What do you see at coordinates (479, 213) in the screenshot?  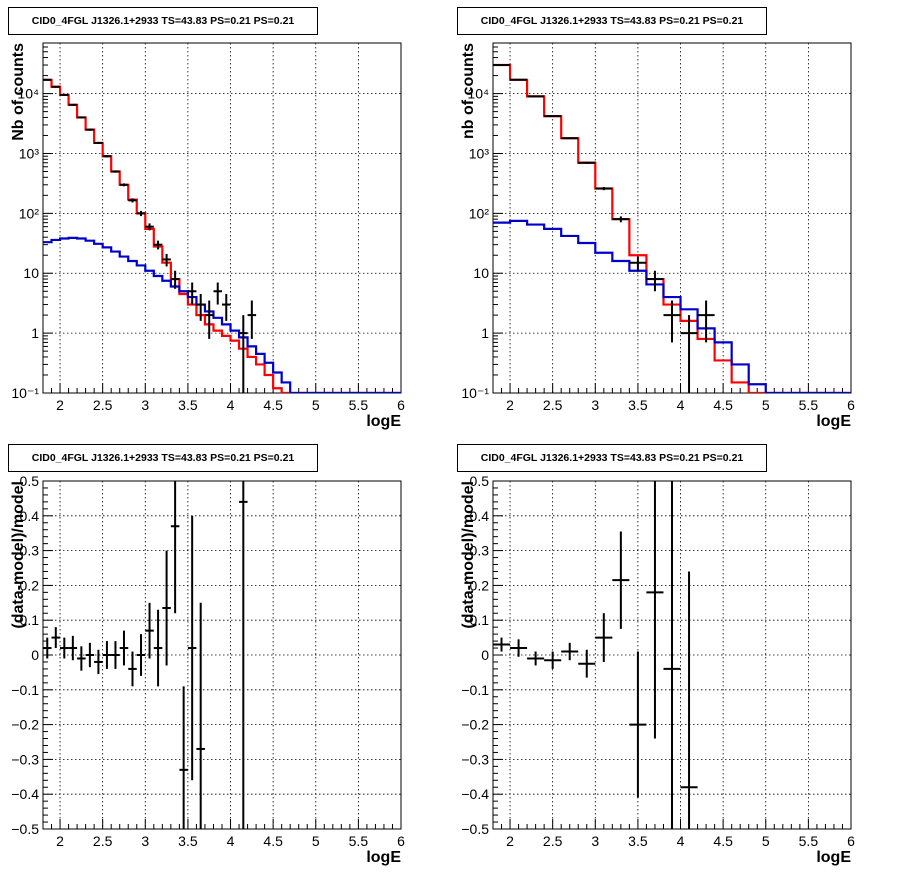 I see `y-tick-label: 10²` at bounding box center [479, 213].